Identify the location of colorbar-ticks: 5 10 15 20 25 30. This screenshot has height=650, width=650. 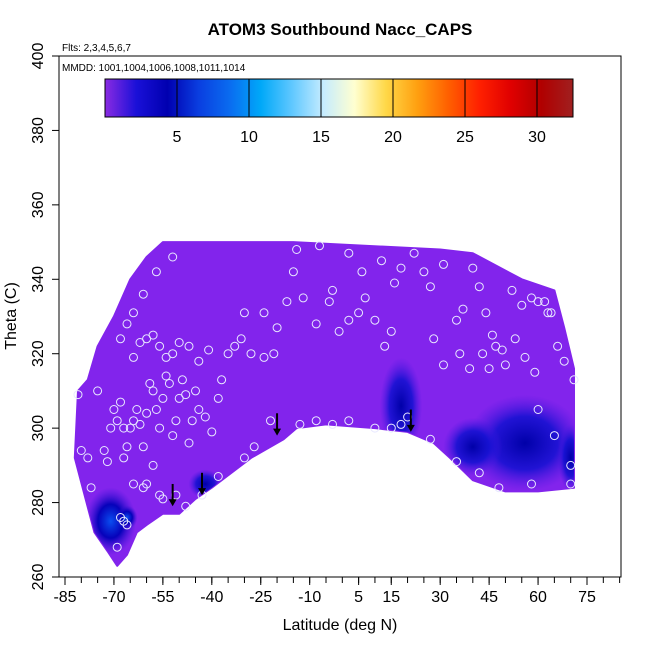
(359, 112).